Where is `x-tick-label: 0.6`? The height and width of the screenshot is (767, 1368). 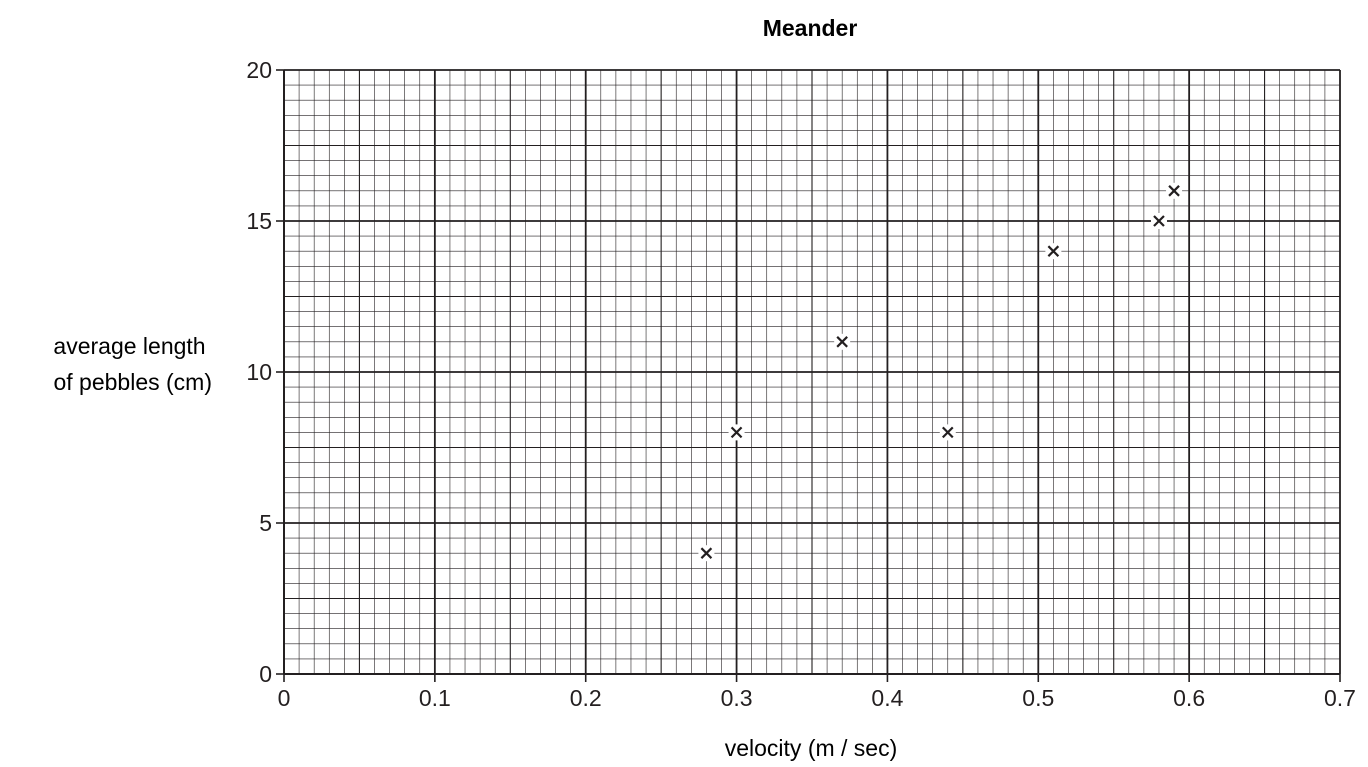
x-tick-label: 0.6 is located at coordinates (1189, 698).